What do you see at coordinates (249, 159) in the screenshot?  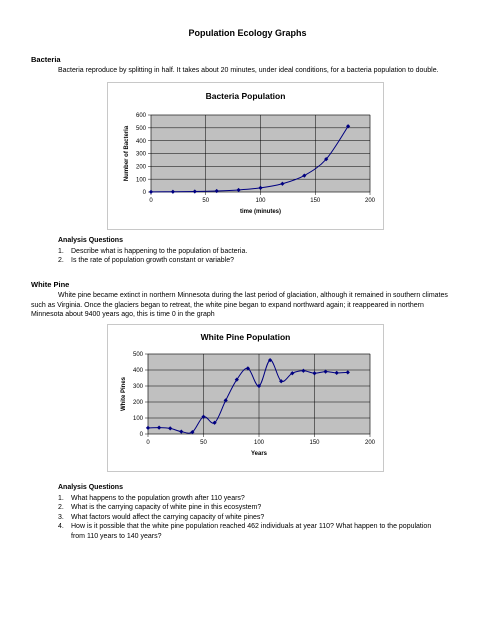 I see `series-line` at bounding box center [249, 159].